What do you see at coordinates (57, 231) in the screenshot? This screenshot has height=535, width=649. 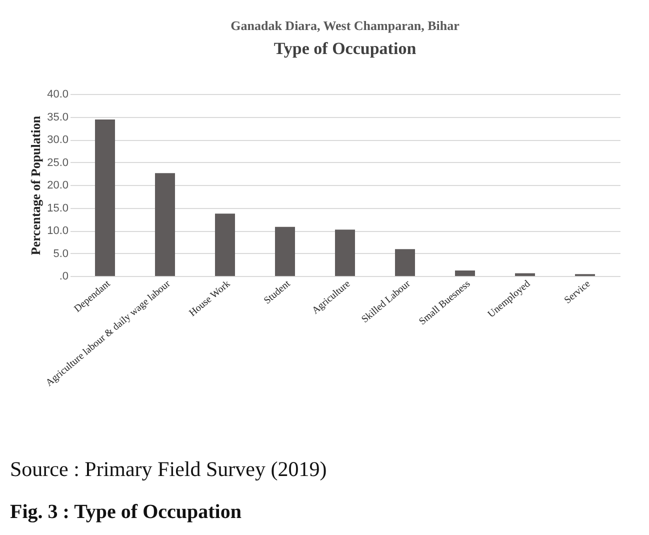 I see `y-tick-label: 10.0` at bounding box center [57, 231].